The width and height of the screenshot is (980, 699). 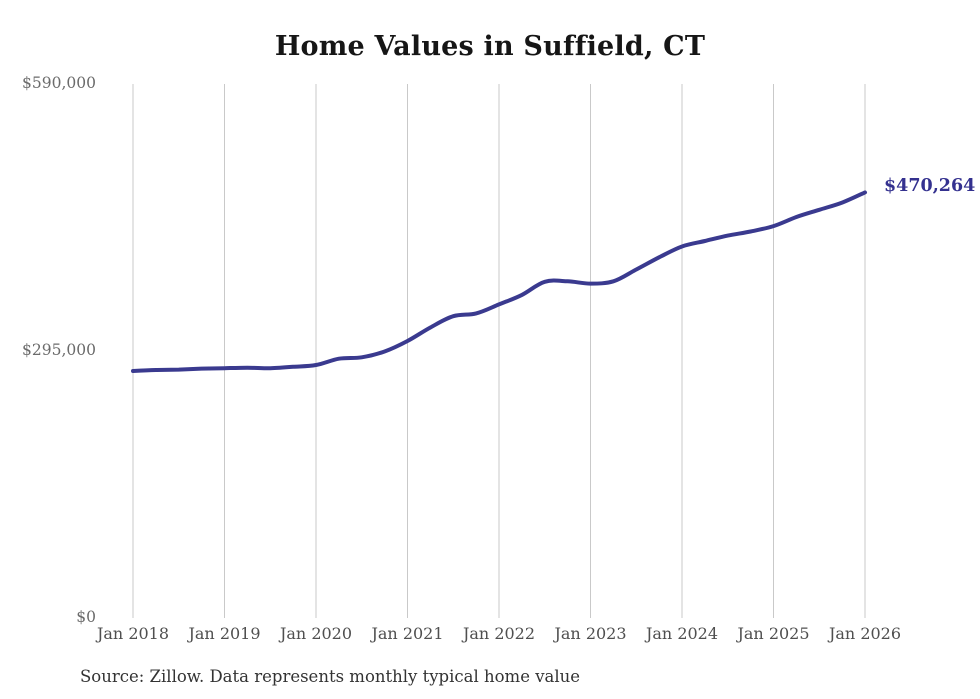 What do you see at coordinates (59, 350) in the screenshot?
I see `y-tick-label: $295,000` at bounding box center [59, 350].